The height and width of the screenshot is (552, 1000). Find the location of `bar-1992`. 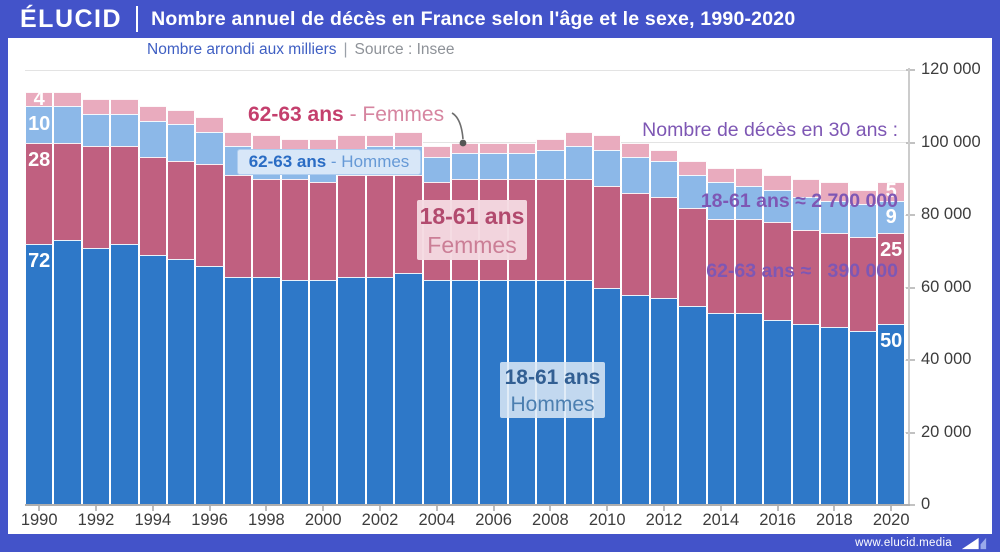

bar-1992 is located at coordinates (96, 252).